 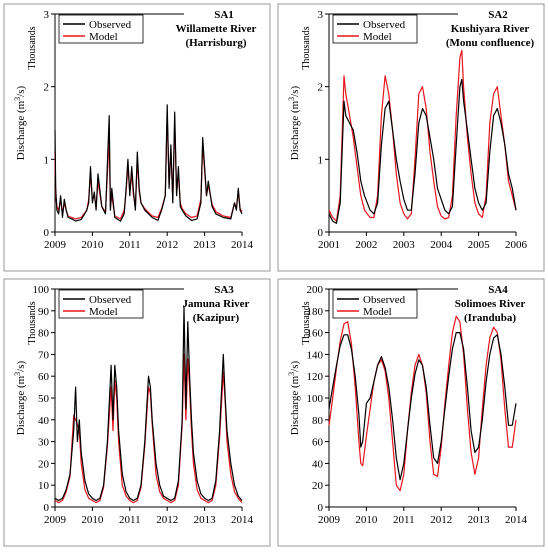 I want to click on y-tick-label: 200, so click(x=315, y=290).